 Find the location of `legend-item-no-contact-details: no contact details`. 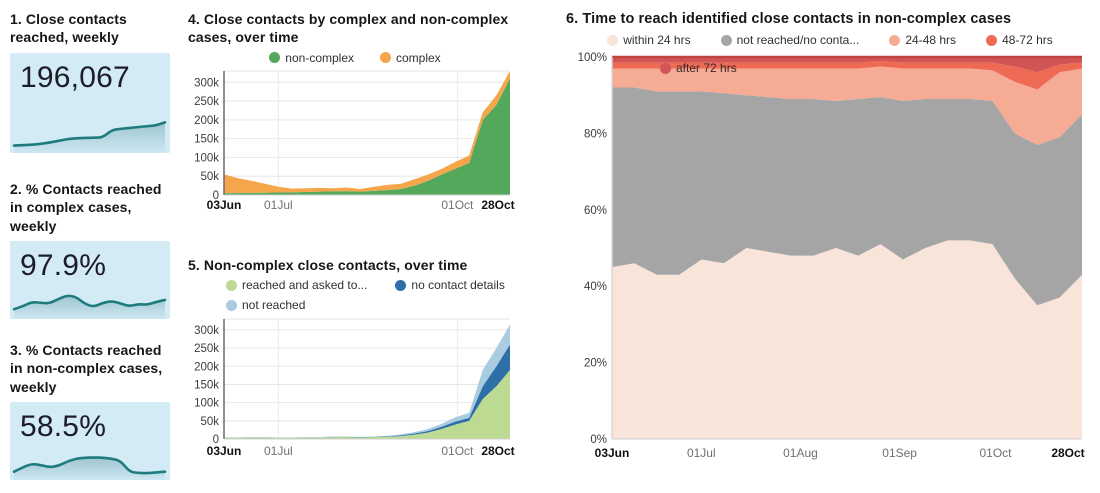

legend-item-no-contact-details: no contact details is located at coordinates (450, 285).